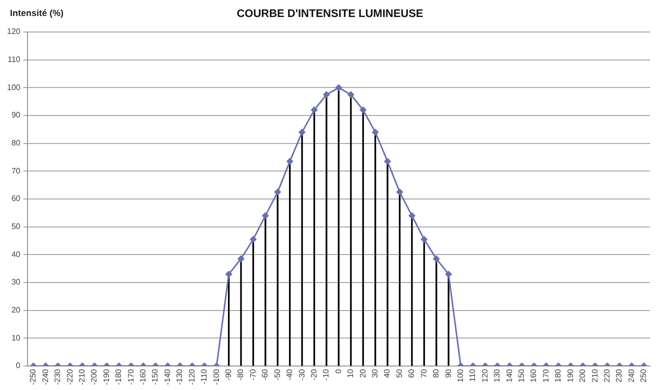 The width and height of the screenshot is (660, 390). What do you see at coordinates (545, 375) in the screenshot?
I see `x-tick-label: 170` at bounding box center [545, 375].